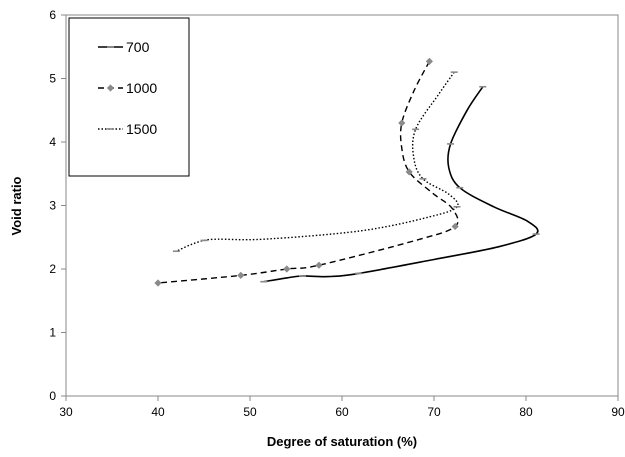 The height and width of the screenshot is (457, 625). Describe the element at coordinates (141, 88) in the screenshot. I see `legend-label: 1000` at that location.